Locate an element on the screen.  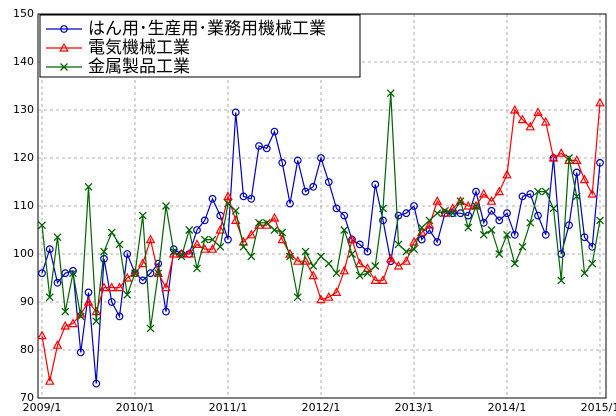
x-tick-label: 2010/1 is located at coordinates (135, 407).